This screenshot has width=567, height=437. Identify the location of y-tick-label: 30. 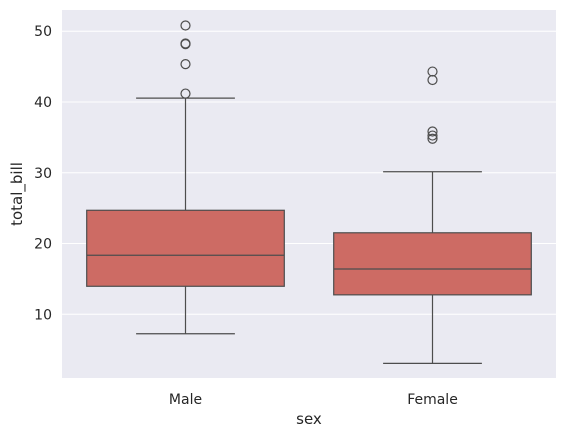
(43, 174).